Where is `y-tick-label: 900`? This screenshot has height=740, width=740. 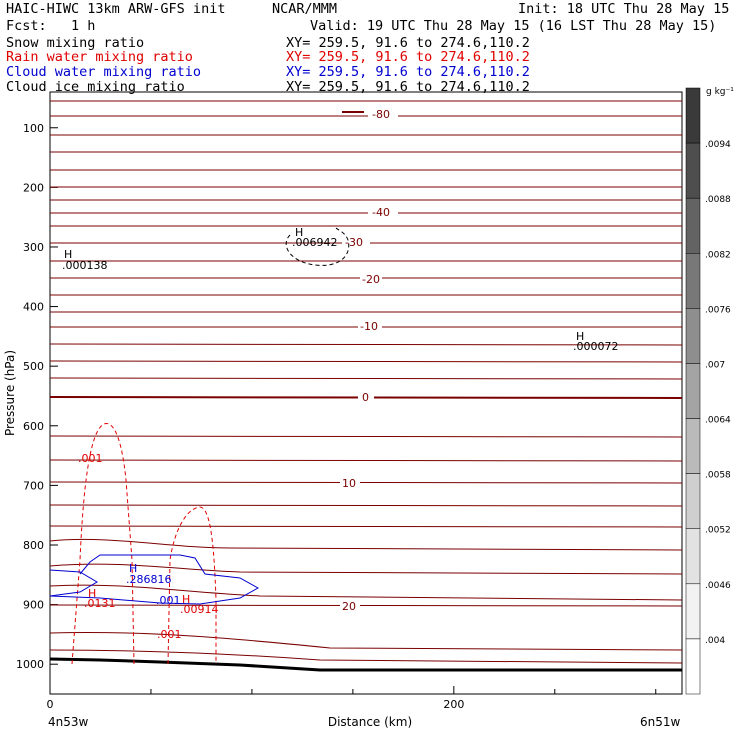 y-tick-label: 900 is located at coordinates (33, 605).